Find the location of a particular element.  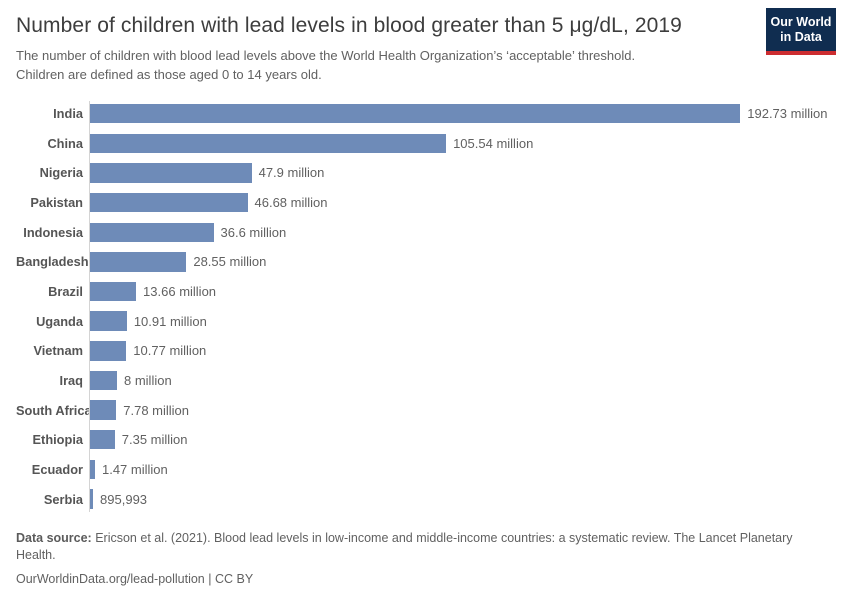

chart-row: Vietnam 10.77 million is located at coordinates (425, 351).